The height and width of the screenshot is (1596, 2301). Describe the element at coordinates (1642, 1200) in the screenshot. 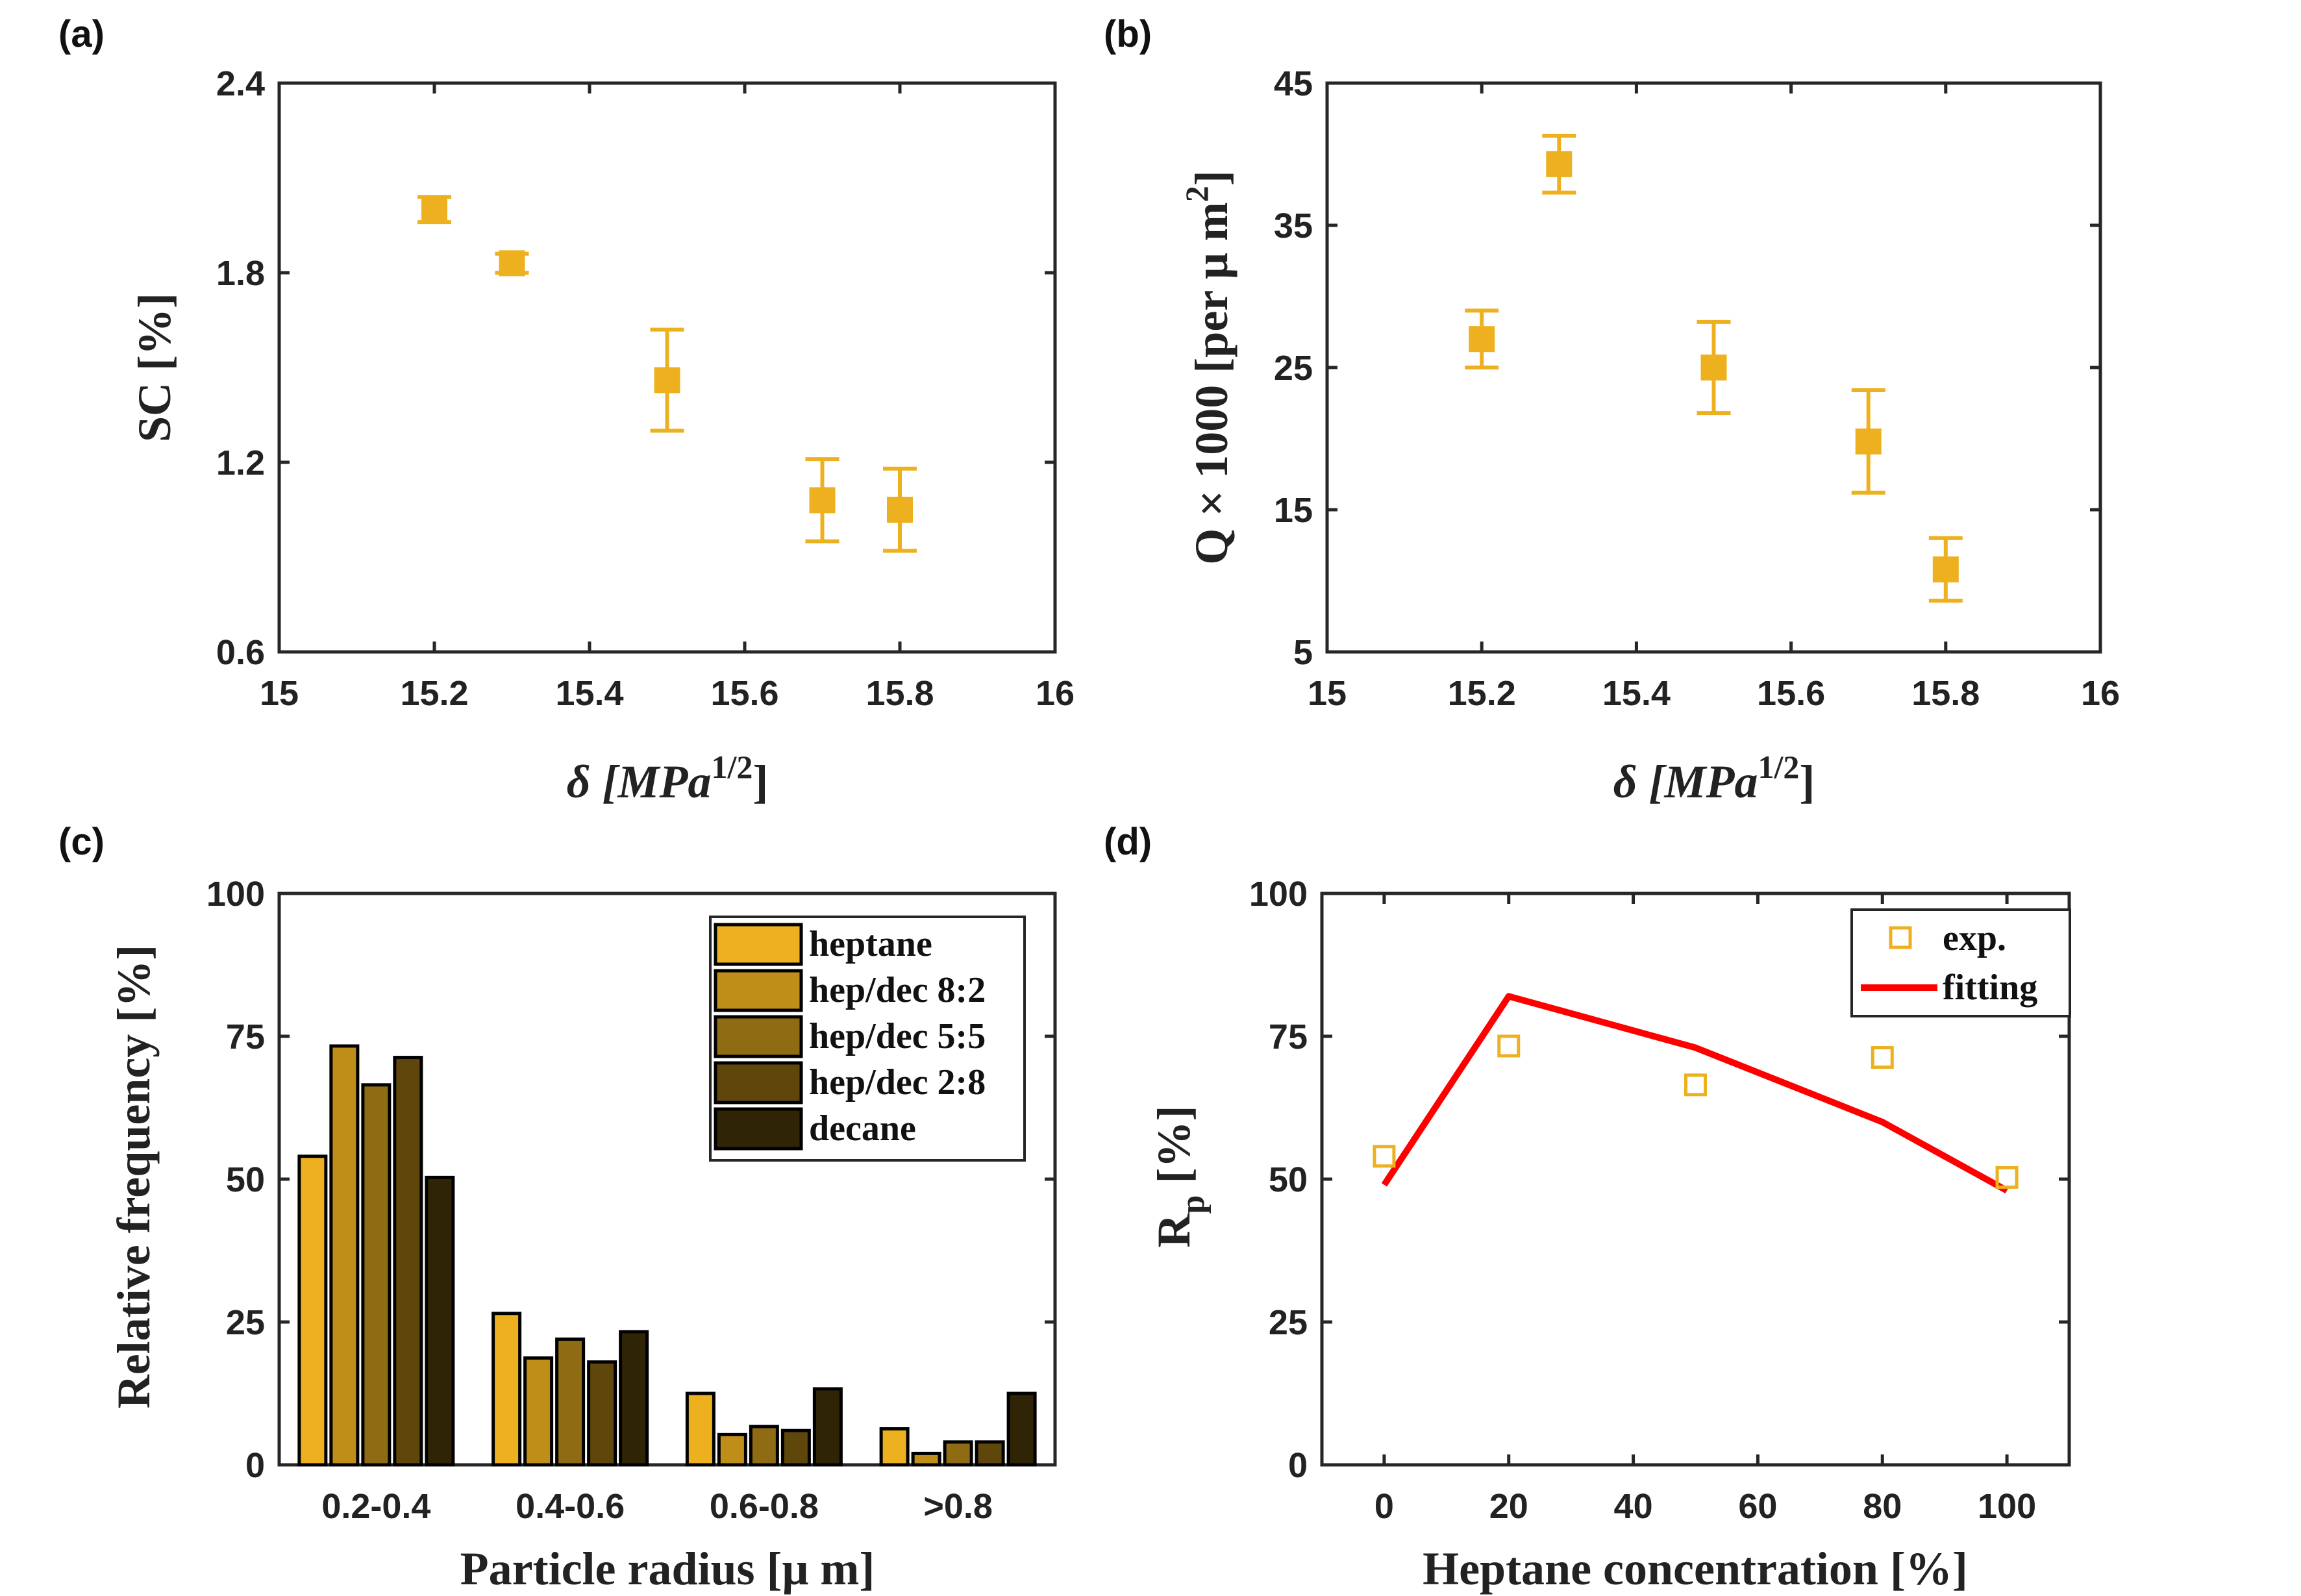

I see `panel-d-tick-labels: 0 25 50 75 100 0 20 40 60 80 100` at that location.